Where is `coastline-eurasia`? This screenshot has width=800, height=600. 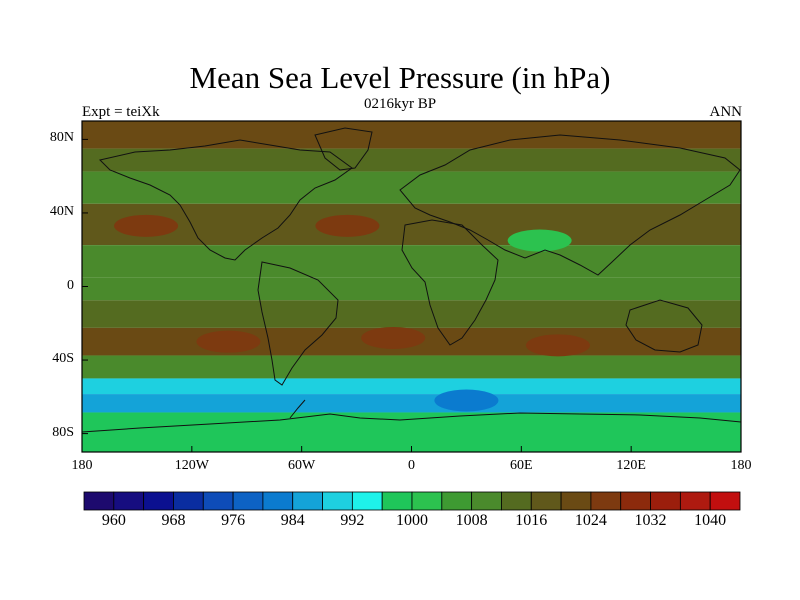 coastline-eurasia is located at coordinates (570, 205).